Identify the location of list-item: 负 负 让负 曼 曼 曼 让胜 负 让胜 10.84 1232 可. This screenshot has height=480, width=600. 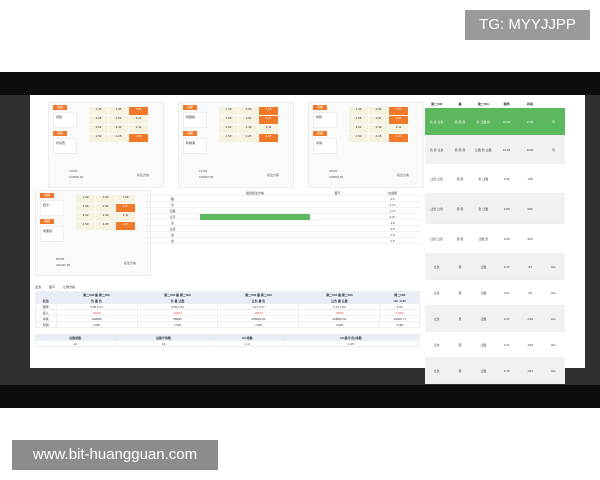
(495, 150).